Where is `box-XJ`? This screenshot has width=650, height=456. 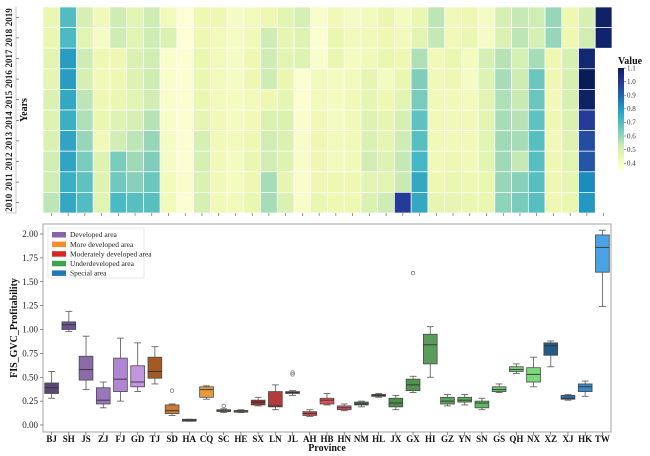
box-XJ is located at coordinates (568, 397).